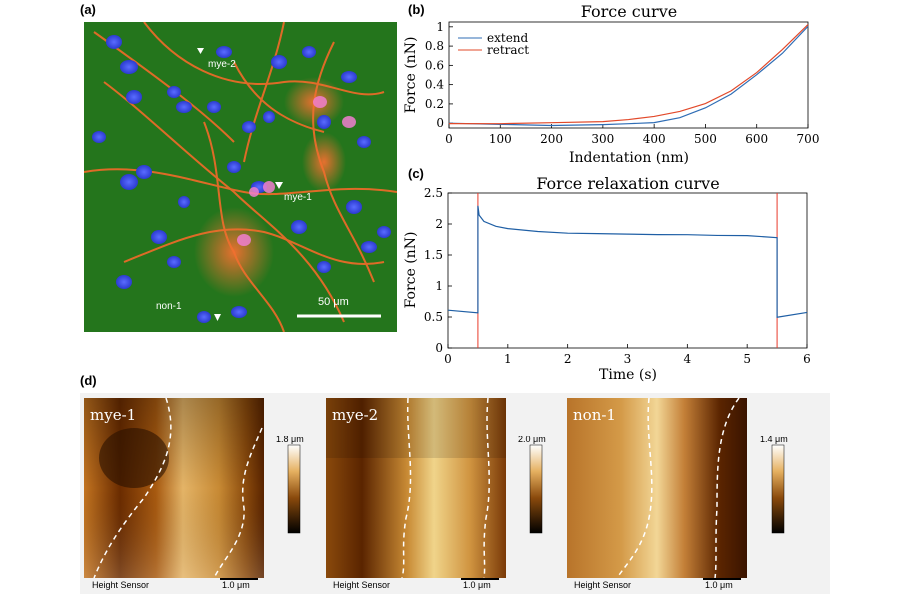 This screenshot has height=594, width=900. Describe the element at coordinates (628, 374) in the screenshot. I see `force-relaxation-xlabel: Time (s)` at that location.